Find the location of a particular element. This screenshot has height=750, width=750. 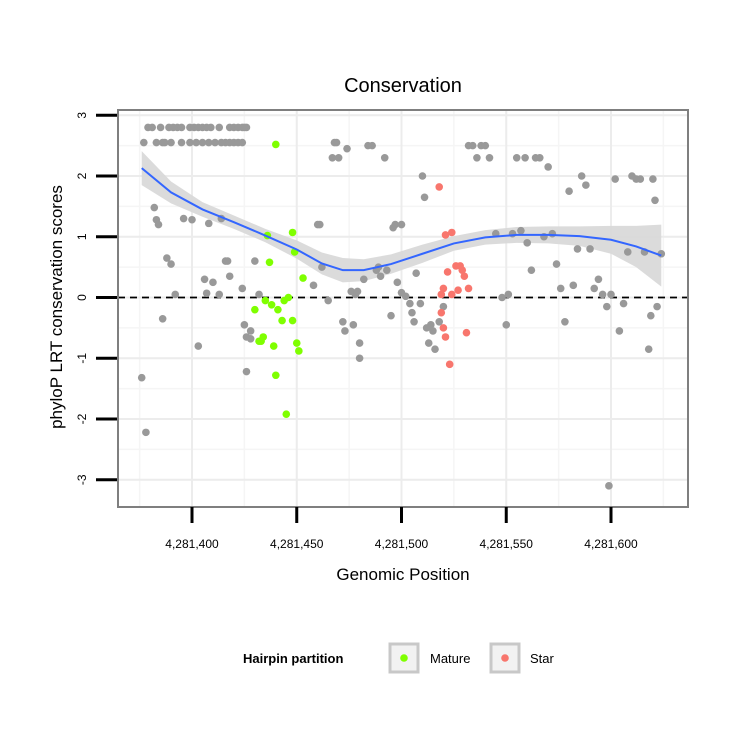

legend-label-star: Star is located at coordinates (542, 658).